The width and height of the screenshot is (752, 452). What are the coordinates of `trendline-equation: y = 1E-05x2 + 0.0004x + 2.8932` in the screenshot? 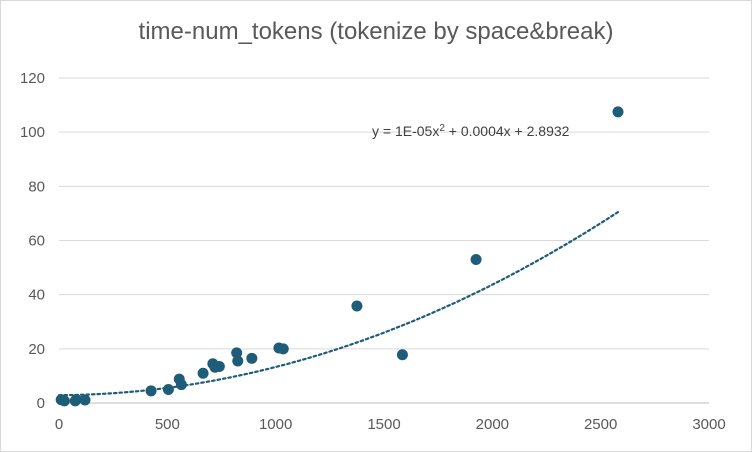 It's located at (471, 131).